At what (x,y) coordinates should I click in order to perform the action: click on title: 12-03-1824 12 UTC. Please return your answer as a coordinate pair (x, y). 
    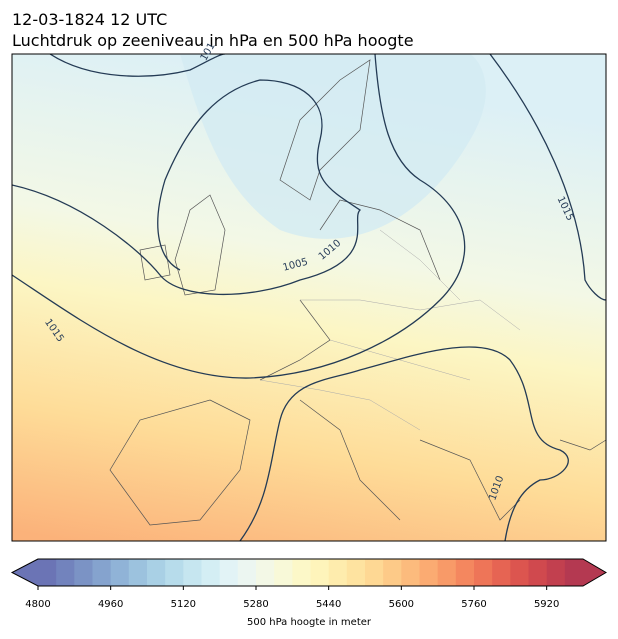
    Looking at the image, I should click on (89, 19).